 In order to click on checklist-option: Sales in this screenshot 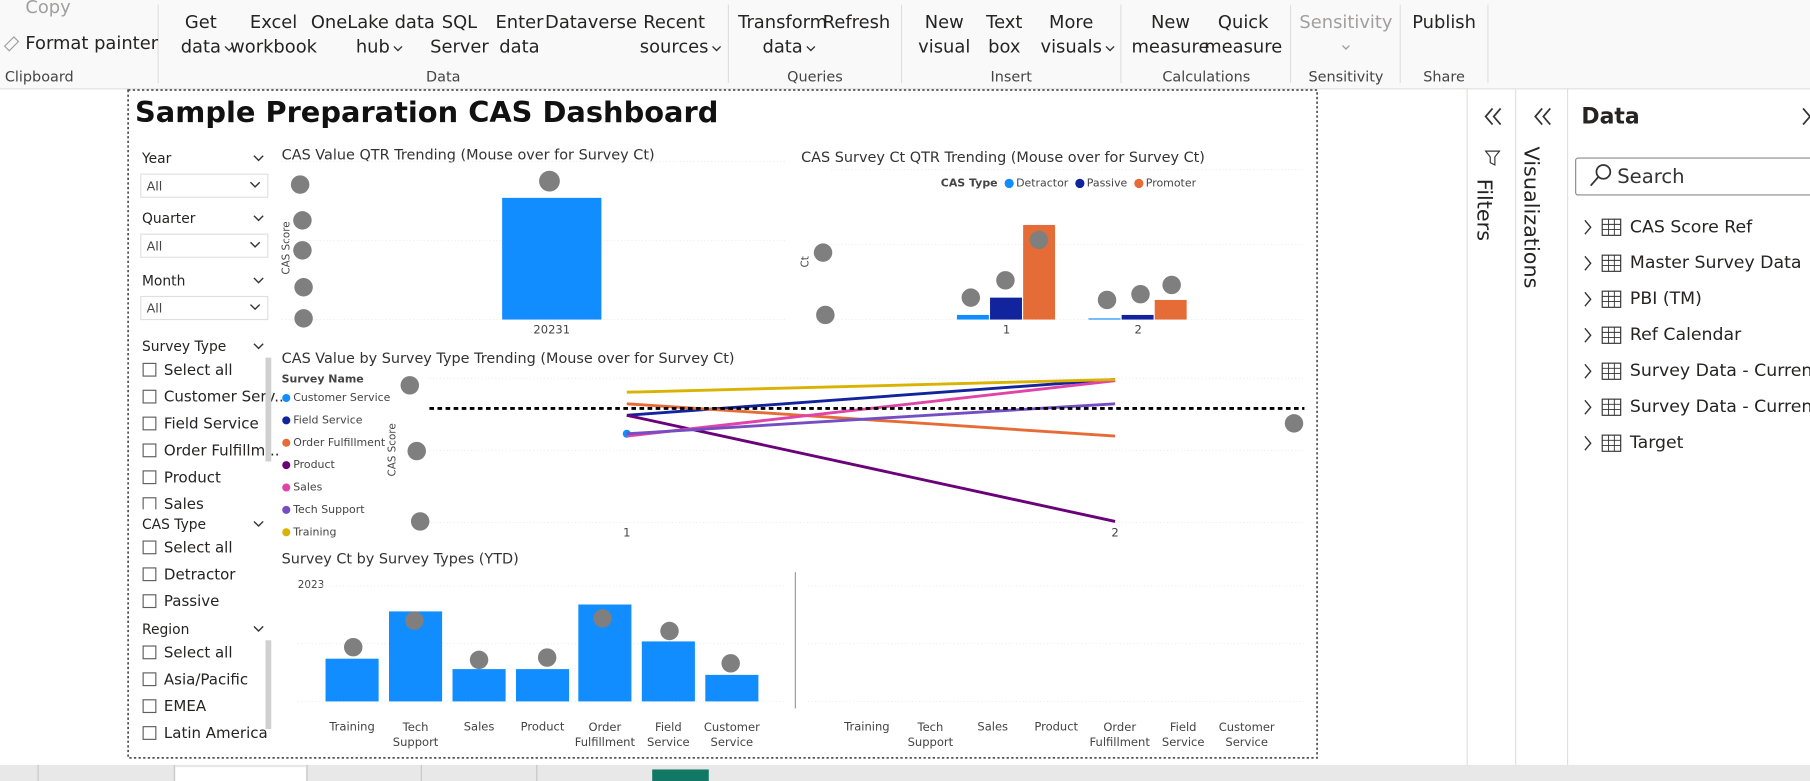, I will do `click(173, 504)`.